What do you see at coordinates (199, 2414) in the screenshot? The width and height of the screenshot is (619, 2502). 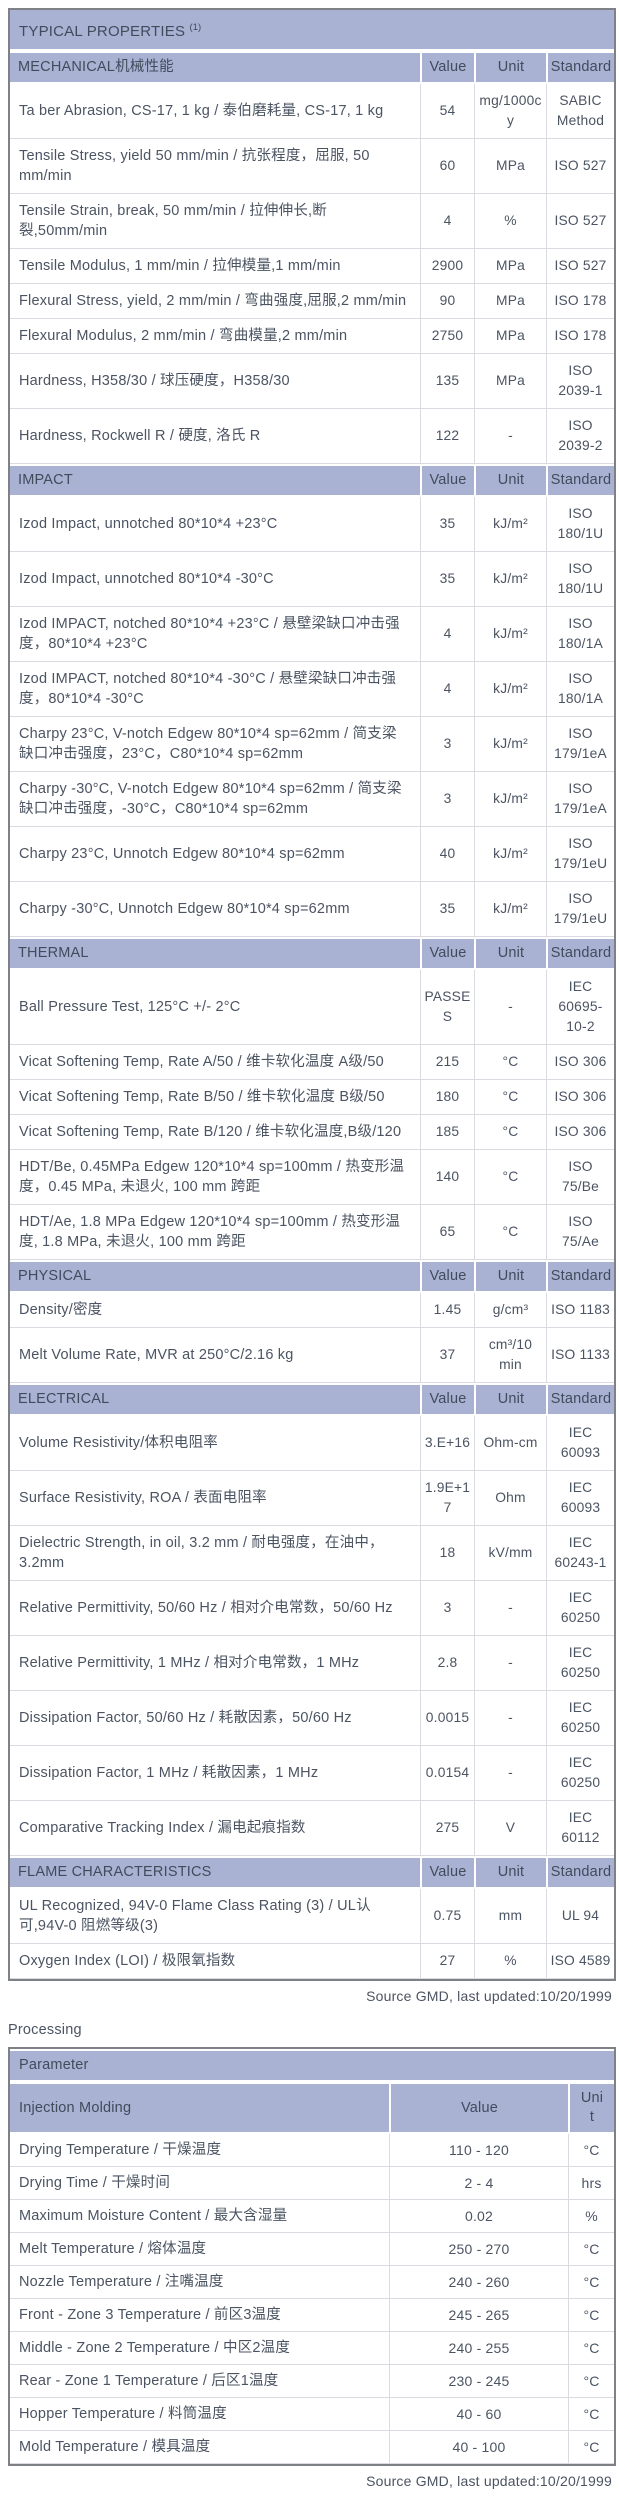 I see `parameter-name: Hopper Temperature / 料筒温度` at bounding box center [199, 2414].